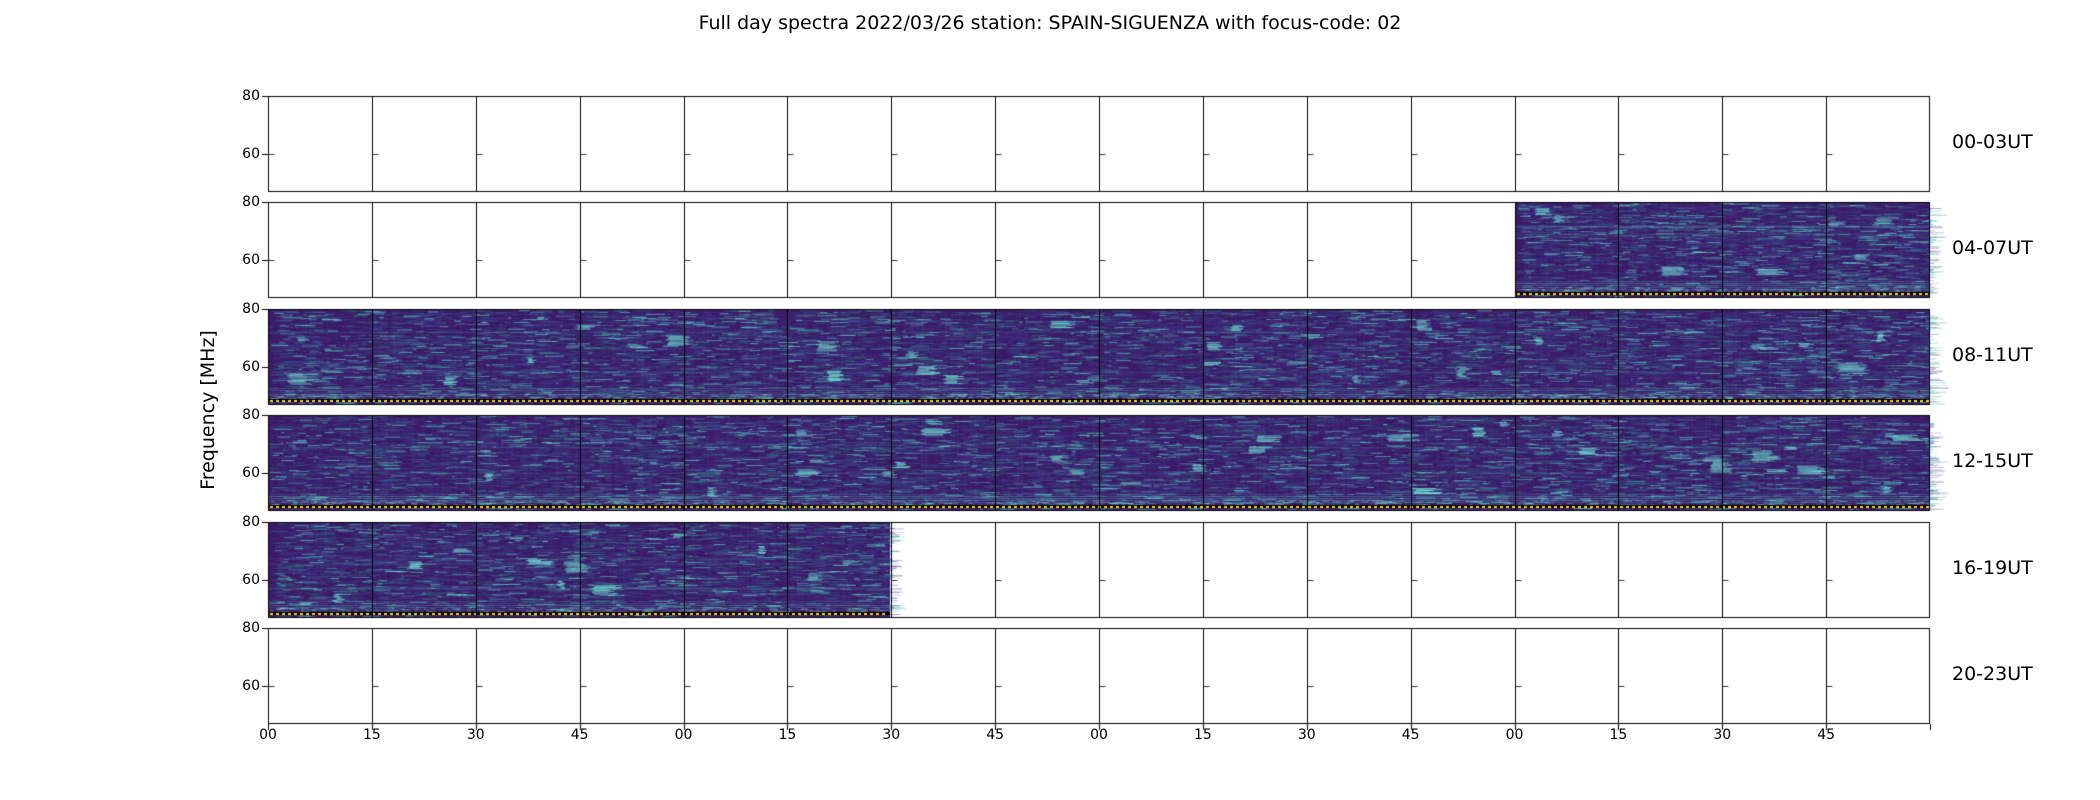 This screenshot has height=800, width=2100. Describe the element at coordinates (1992, 461) in the screenshot. I see `row-label: 12-15UT` at that location.